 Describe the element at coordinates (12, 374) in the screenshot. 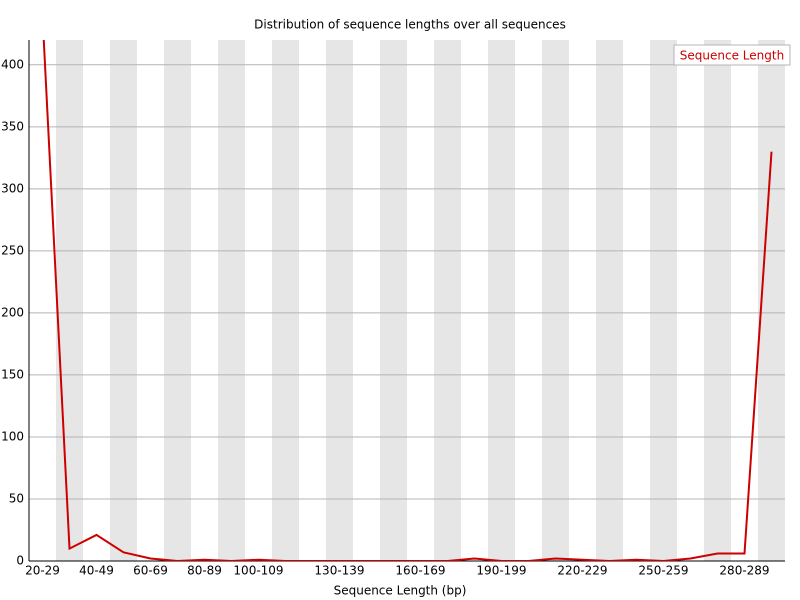

I see `y-tick-label: 150` at that location.